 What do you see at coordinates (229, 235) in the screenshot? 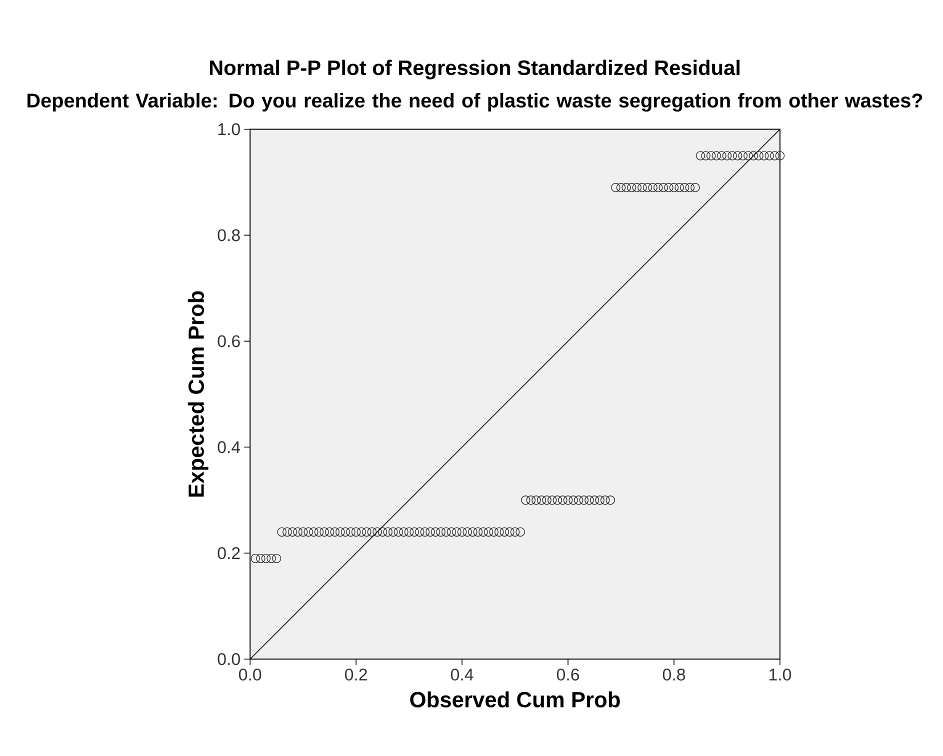
I see `y-tick-label: 0.8` at bounding box center [229, 235].